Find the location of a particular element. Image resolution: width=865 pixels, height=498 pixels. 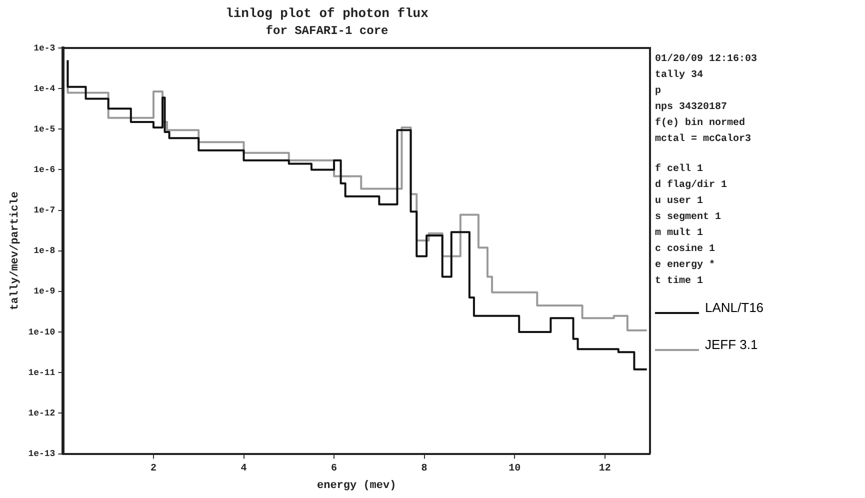

y-tick-label: 1e-12 is located at coordinates (42, 413).